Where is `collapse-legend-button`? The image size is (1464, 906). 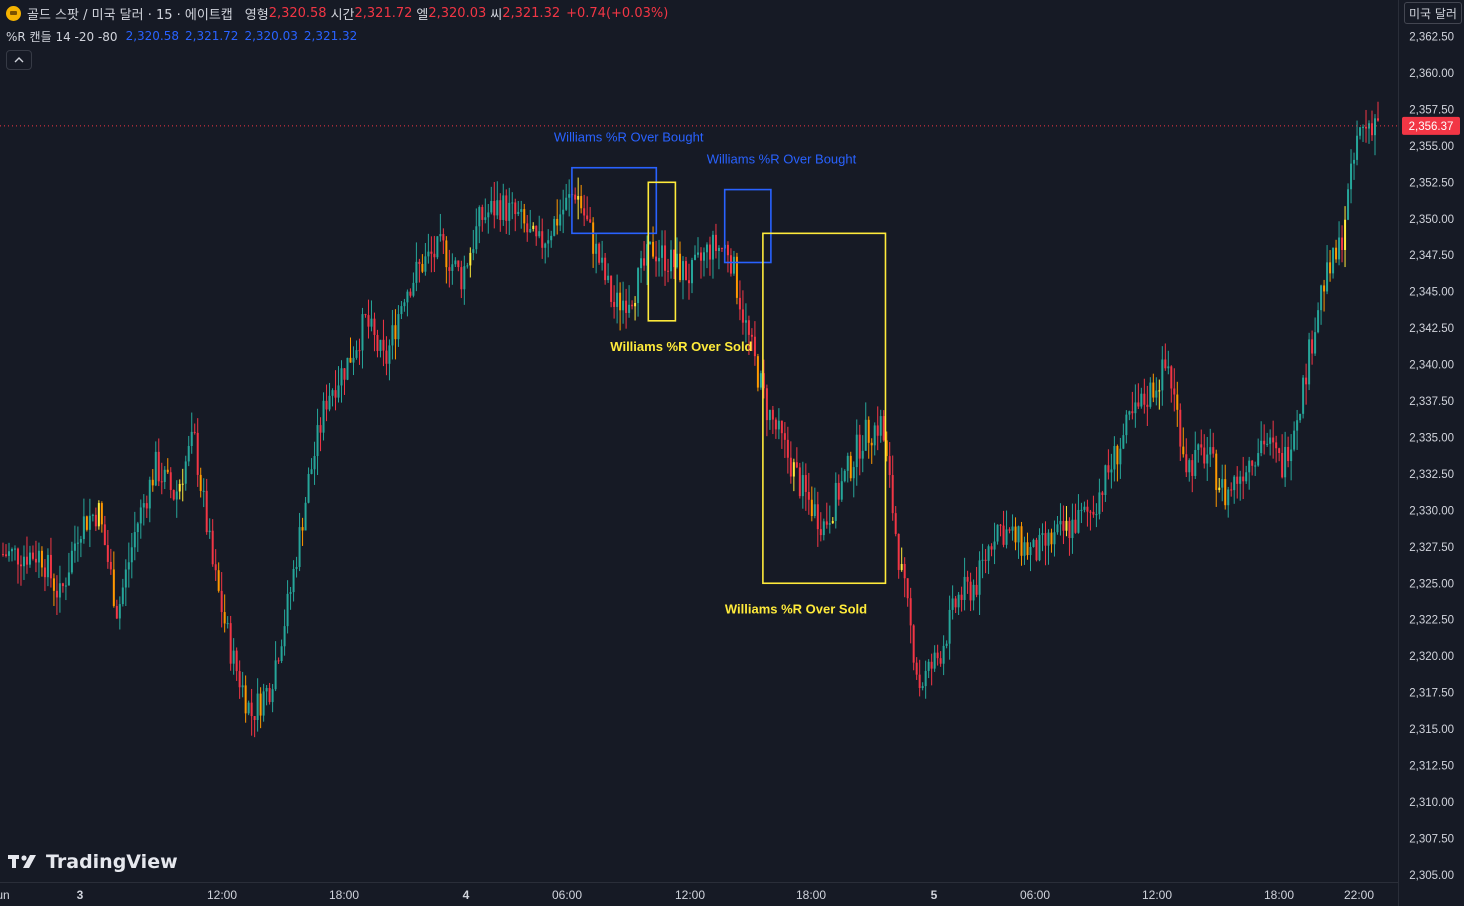 collapse-legend-button is located at coordinates (19, 60).